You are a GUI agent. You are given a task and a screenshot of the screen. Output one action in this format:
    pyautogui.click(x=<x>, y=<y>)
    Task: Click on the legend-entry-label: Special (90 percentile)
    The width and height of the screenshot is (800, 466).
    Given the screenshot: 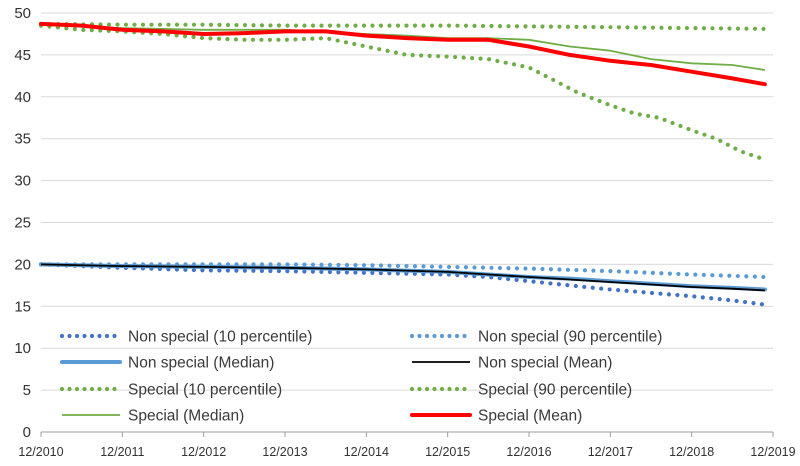 What is the action you would take?
    pyautogui.click(x=555, y=390)
    